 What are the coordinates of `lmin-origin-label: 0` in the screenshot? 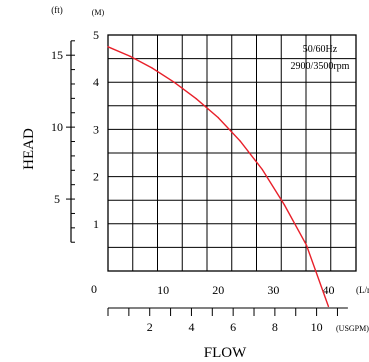 It's located at (94, 289).